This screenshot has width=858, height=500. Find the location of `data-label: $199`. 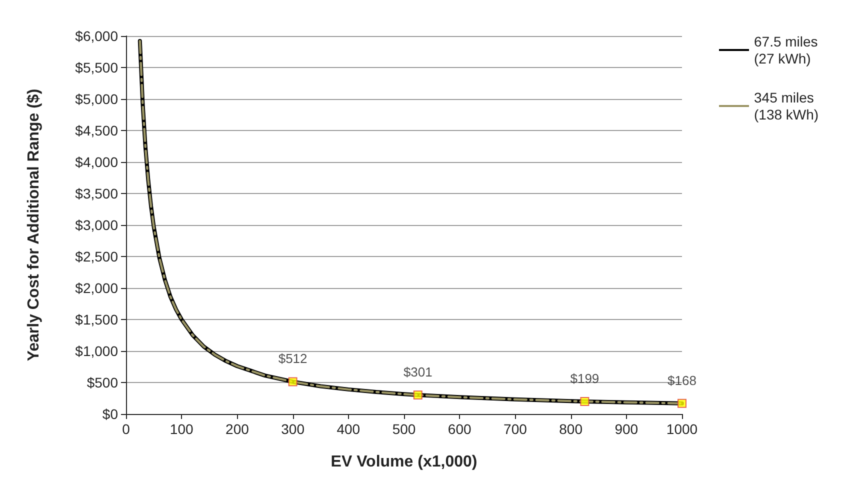

data-label: $199 is located at coordinates (585, 378).